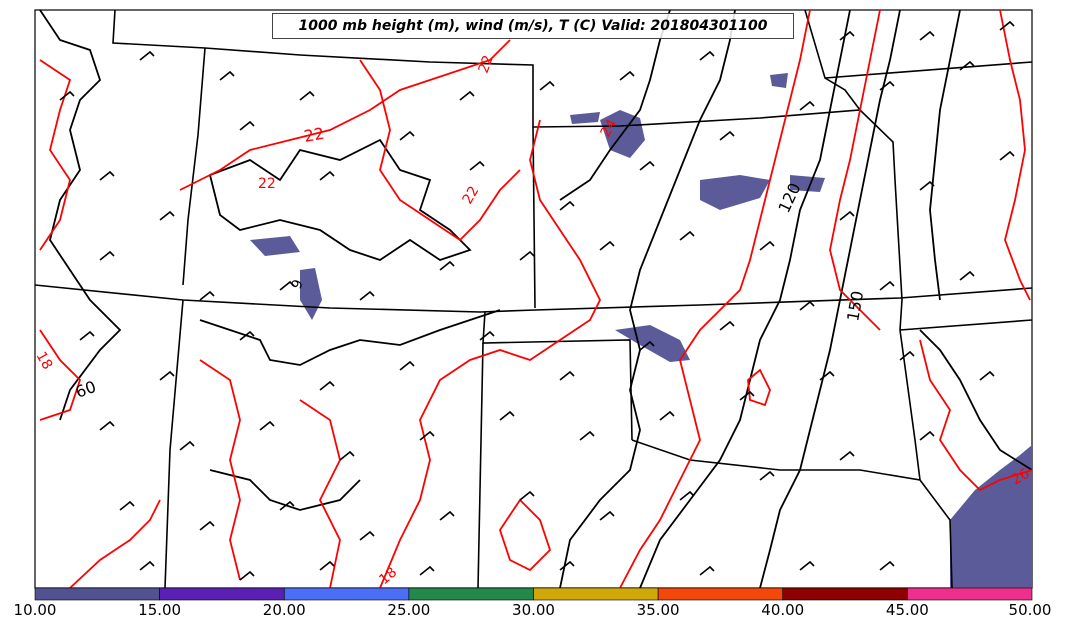 The width and height of the screenshot is (1065, 633). Describe the element at coordinates (533, 610) in the screenshot. I see `colorbar-tick-label: 30.00` at that location.